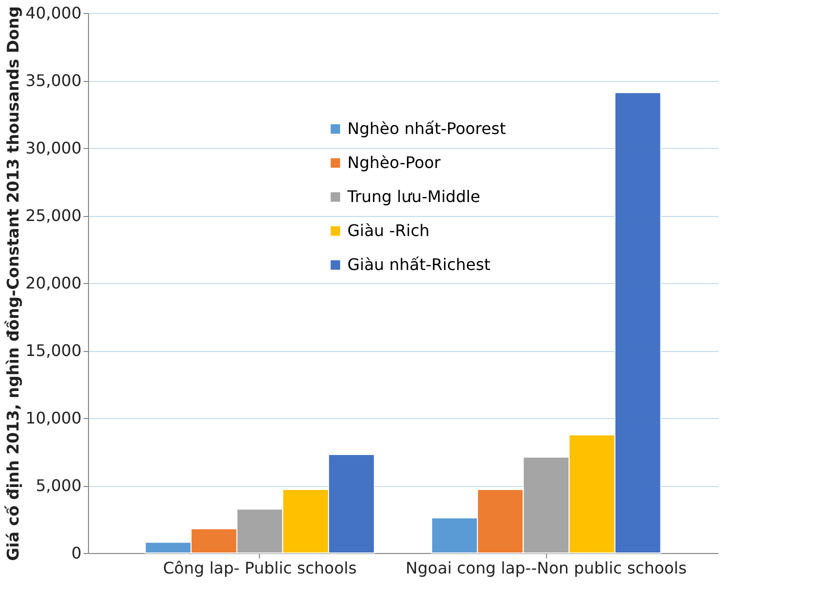 This screenshot has height=599, width=819. What do you see at coordinates (54, 350) in the screenshot?
I see `y-tick-label: 15,000` at bounding box center [54, 350].